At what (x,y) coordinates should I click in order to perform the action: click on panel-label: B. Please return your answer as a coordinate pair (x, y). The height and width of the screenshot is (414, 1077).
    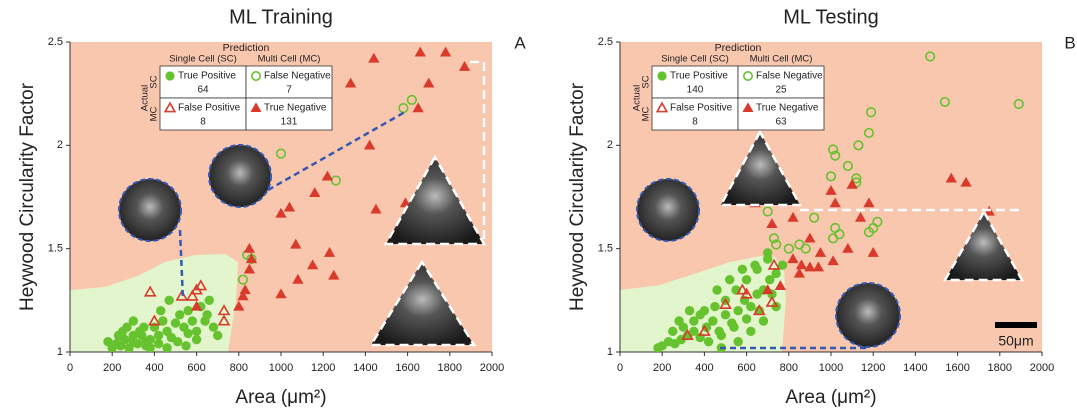
    Looking at the image, I should click on (1069, 42).